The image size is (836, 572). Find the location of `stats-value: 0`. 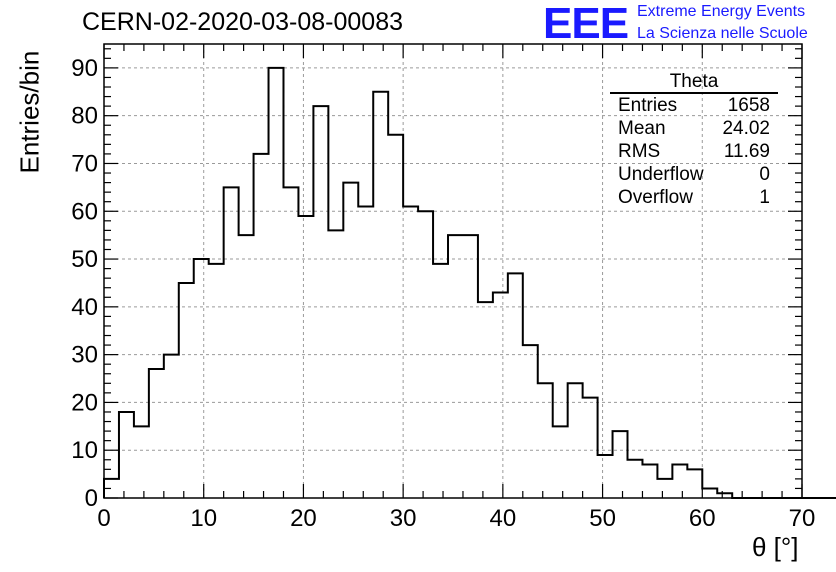

stats-value: 0 is located at coordinates (764, 174).